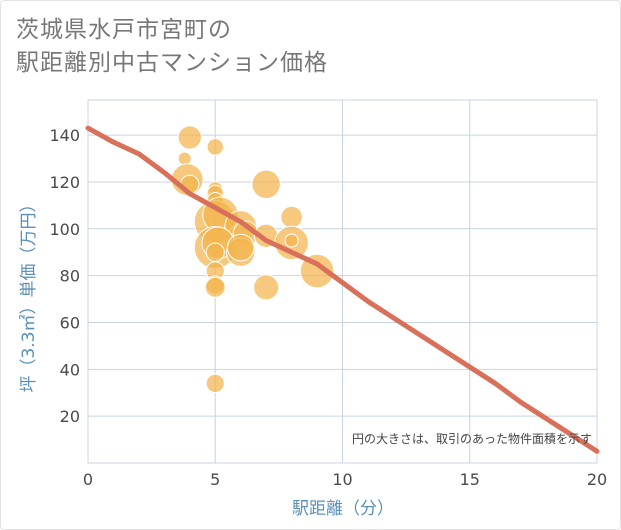  Describe the element at coordinates (343, 509) in the screenshot. I see `x-axis-label: 駅距離（分）` at that location.